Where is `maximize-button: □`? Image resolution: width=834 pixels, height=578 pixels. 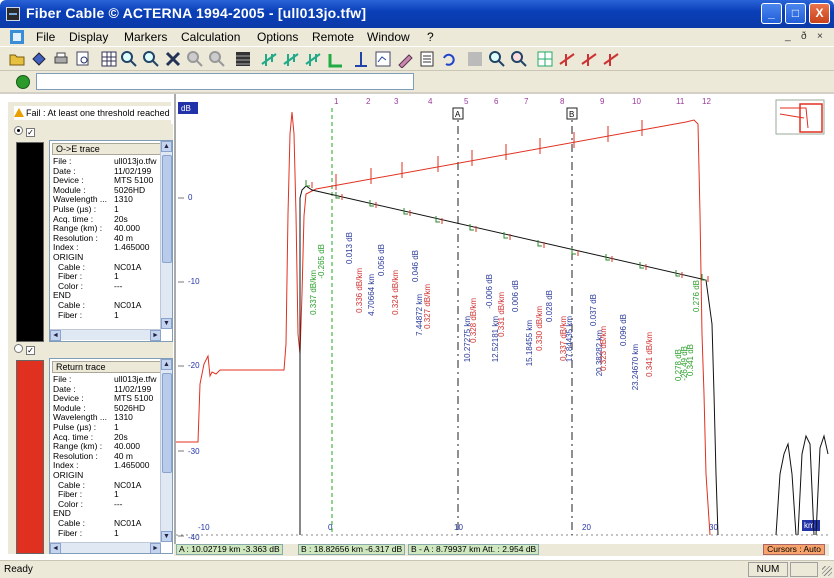
maximize-button: □ is located at coordinates (795, 13).